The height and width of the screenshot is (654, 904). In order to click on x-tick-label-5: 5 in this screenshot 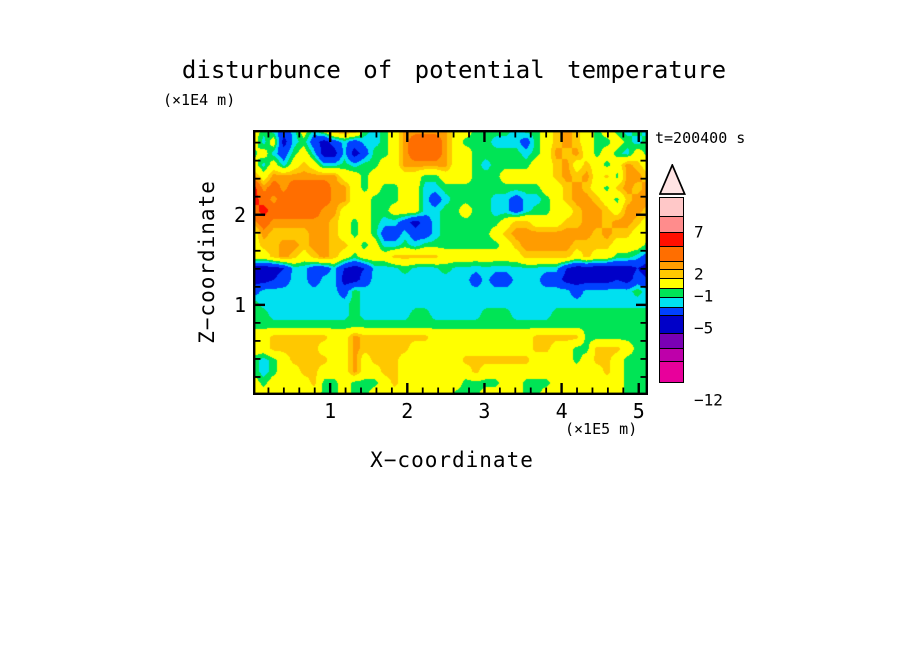, I will do `click(638, 411)`.